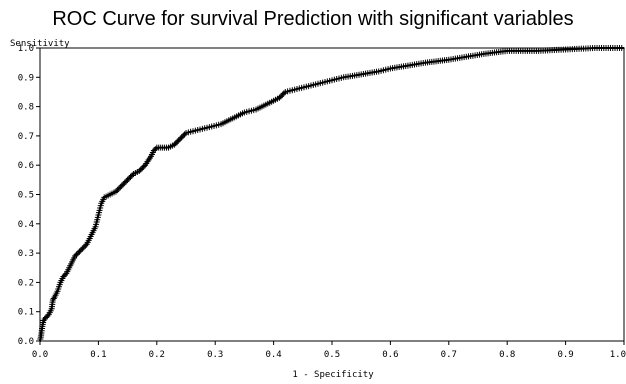 Image resolution: width=626 pixels, height=384 pixels. Describe the element at coordinates (26, 313) in the screenshot. I see `y-tick-label: 0.1` at that location.